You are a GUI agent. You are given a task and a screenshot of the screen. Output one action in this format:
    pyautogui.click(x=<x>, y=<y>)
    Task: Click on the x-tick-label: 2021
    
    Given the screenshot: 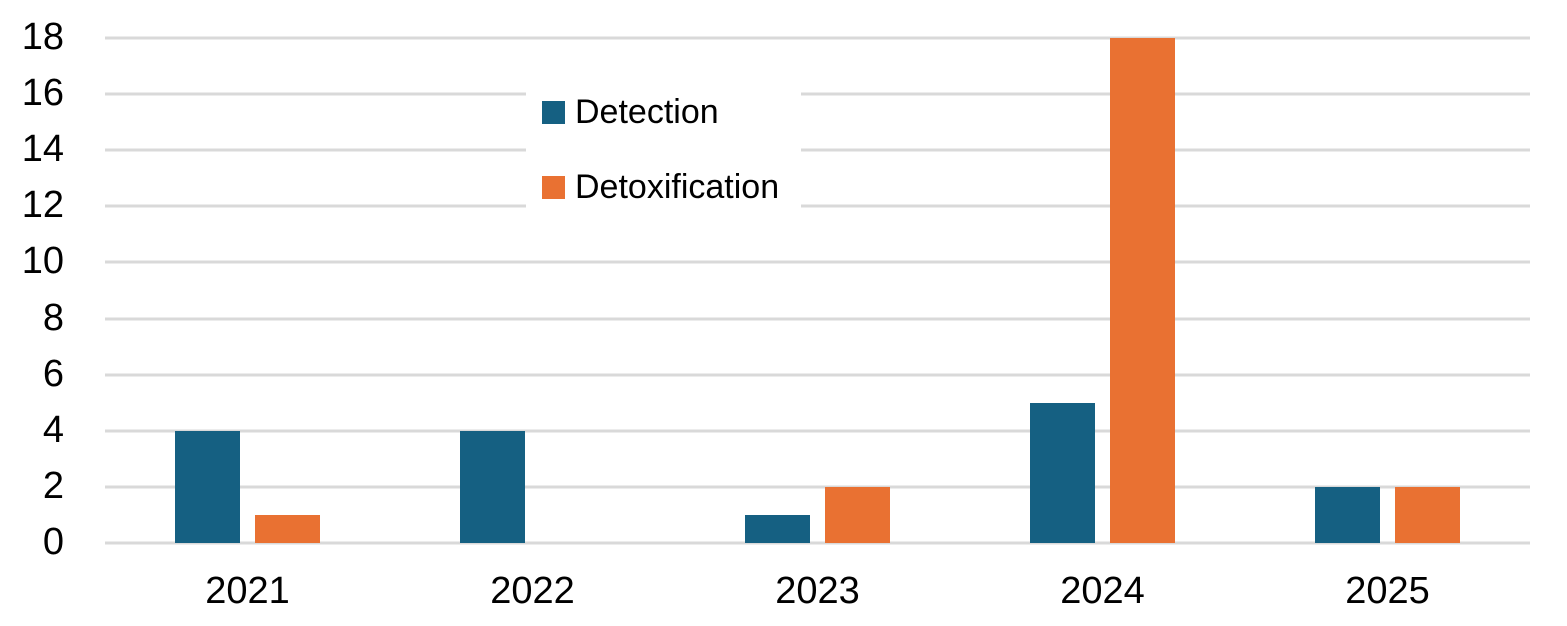 What is the action you would take?
    pyautogui.click(x=247, y=591)
    